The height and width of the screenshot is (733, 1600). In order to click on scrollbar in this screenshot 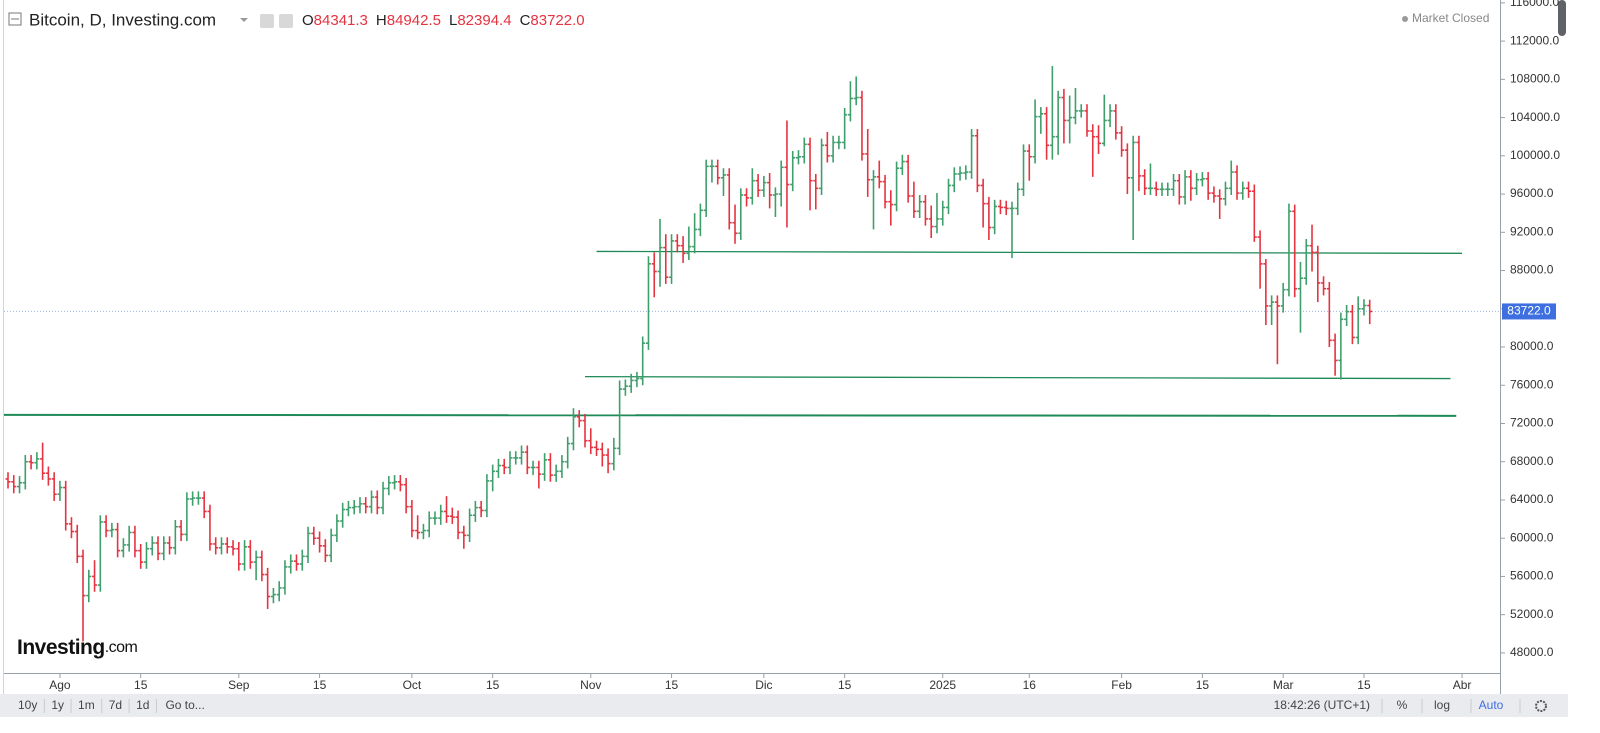, I will do `click(1562, 18)`.